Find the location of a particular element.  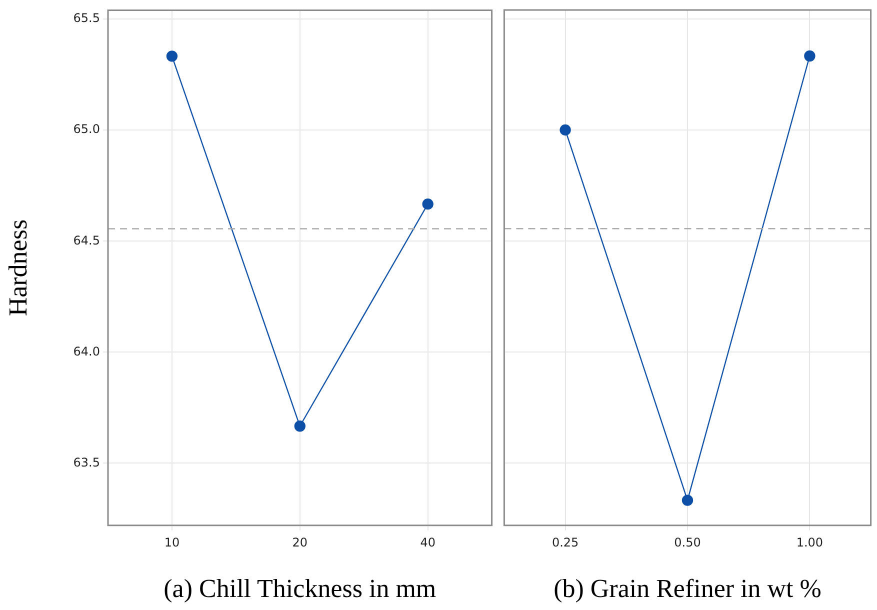

y-tick-label: 64.0 is located at coordinates (86, 351).